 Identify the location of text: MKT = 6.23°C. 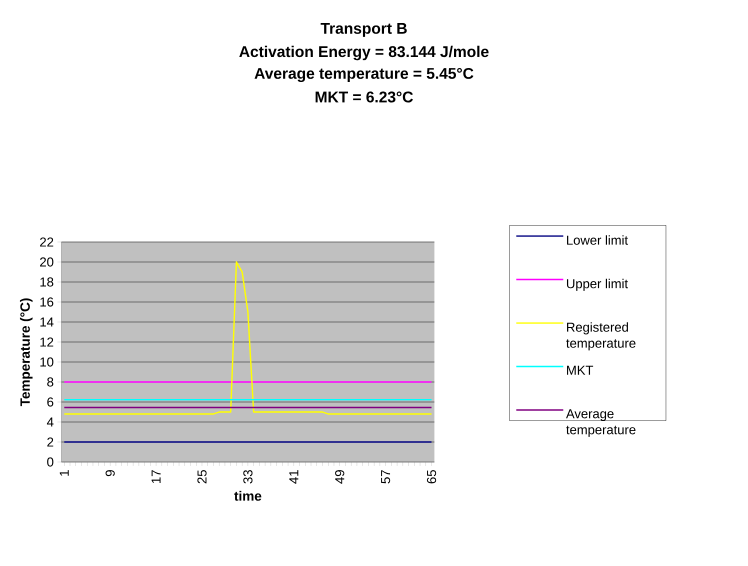
(364, 97).